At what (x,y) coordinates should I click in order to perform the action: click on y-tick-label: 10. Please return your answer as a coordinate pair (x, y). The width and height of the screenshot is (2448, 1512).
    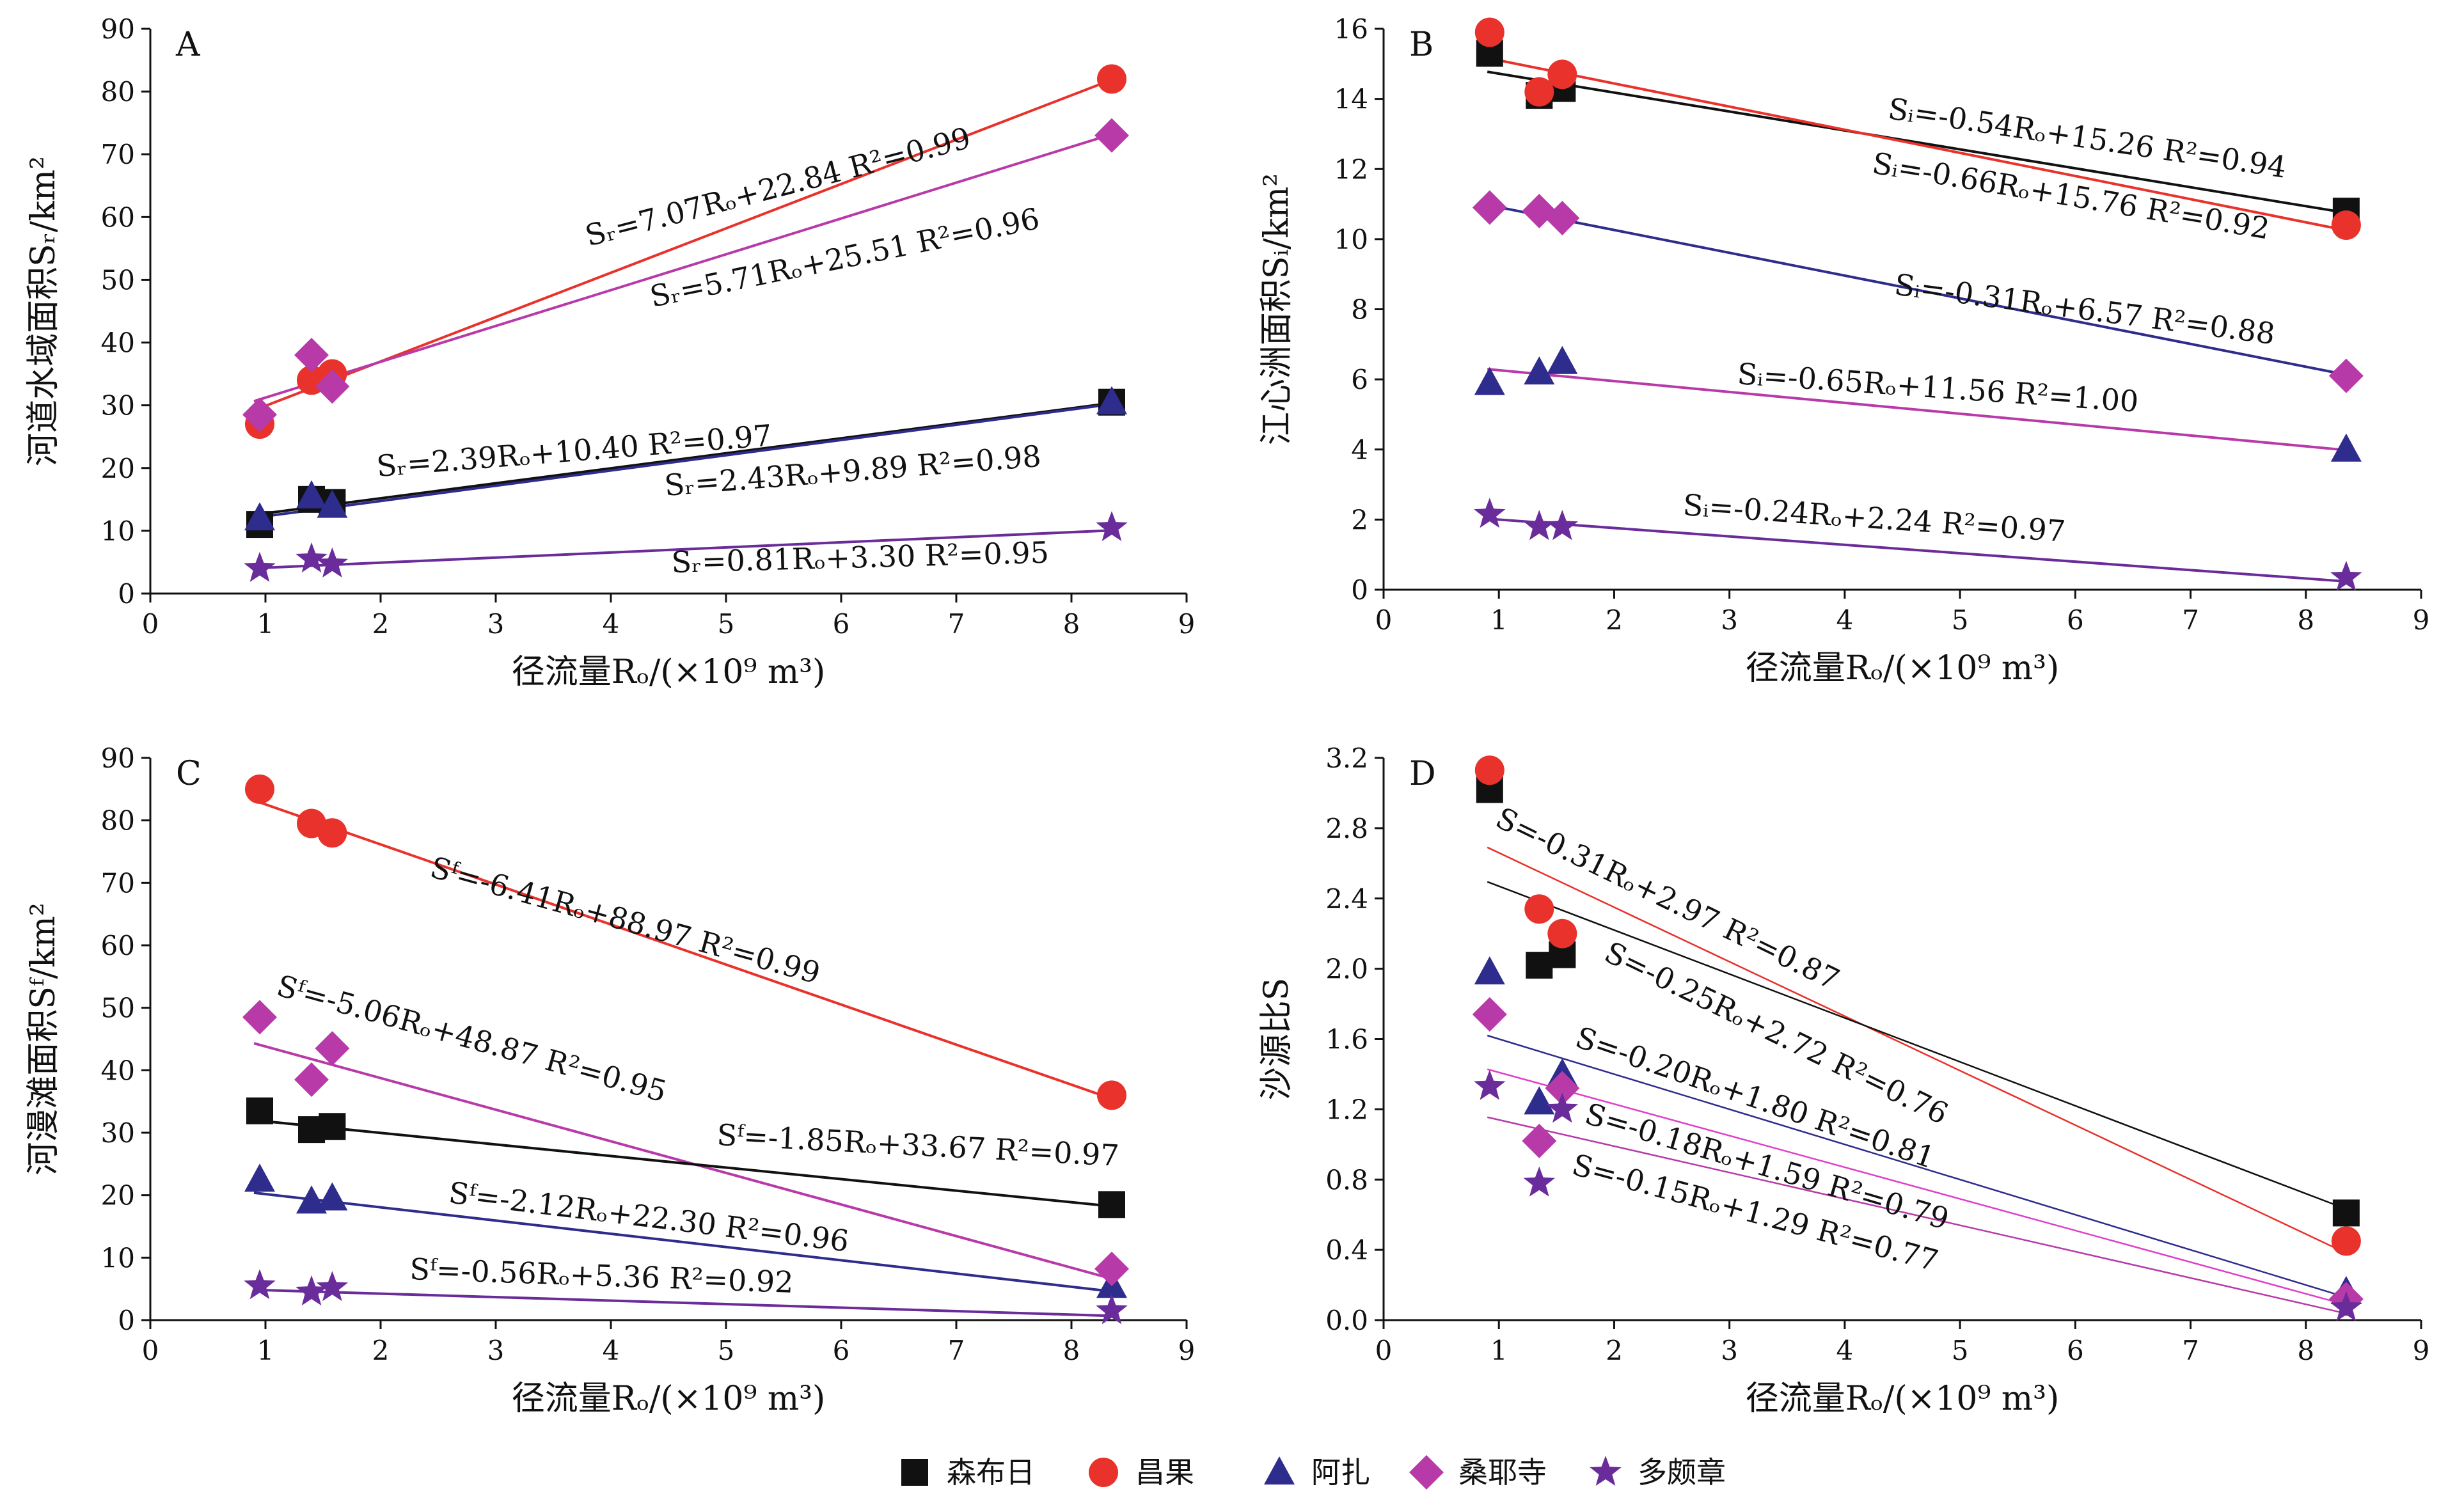
    Looking at the image, I should click on (118, 531).